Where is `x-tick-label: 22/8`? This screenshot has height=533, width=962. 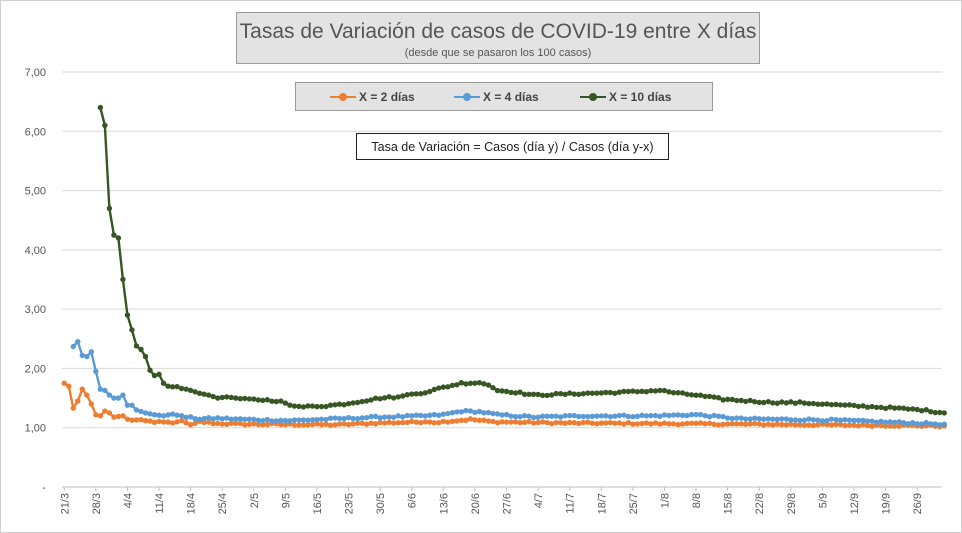
x-tick-label: 22/8 is located at coordinates (760, 503).